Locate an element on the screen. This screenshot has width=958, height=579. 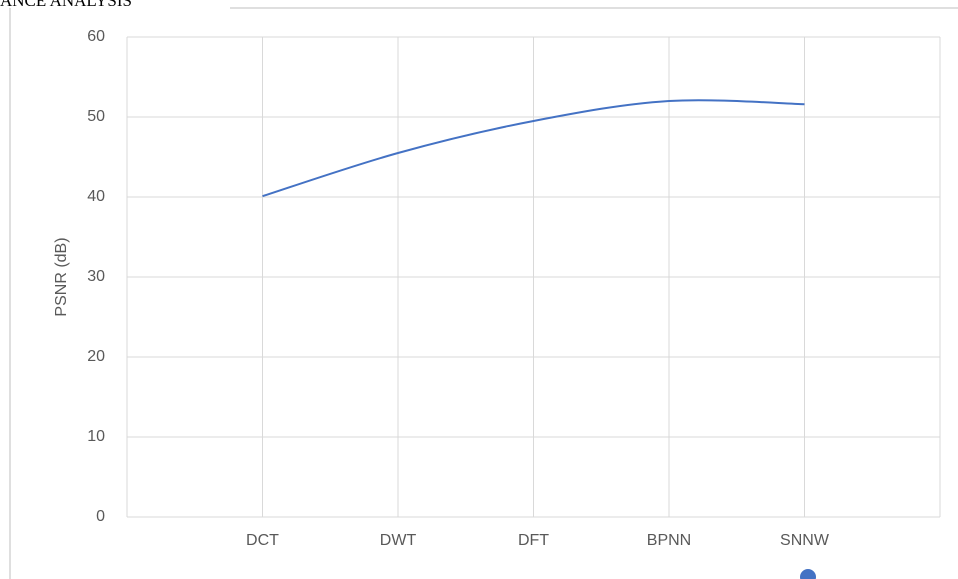
x-tick-label: BPNN is located at coordinates (669, 540).